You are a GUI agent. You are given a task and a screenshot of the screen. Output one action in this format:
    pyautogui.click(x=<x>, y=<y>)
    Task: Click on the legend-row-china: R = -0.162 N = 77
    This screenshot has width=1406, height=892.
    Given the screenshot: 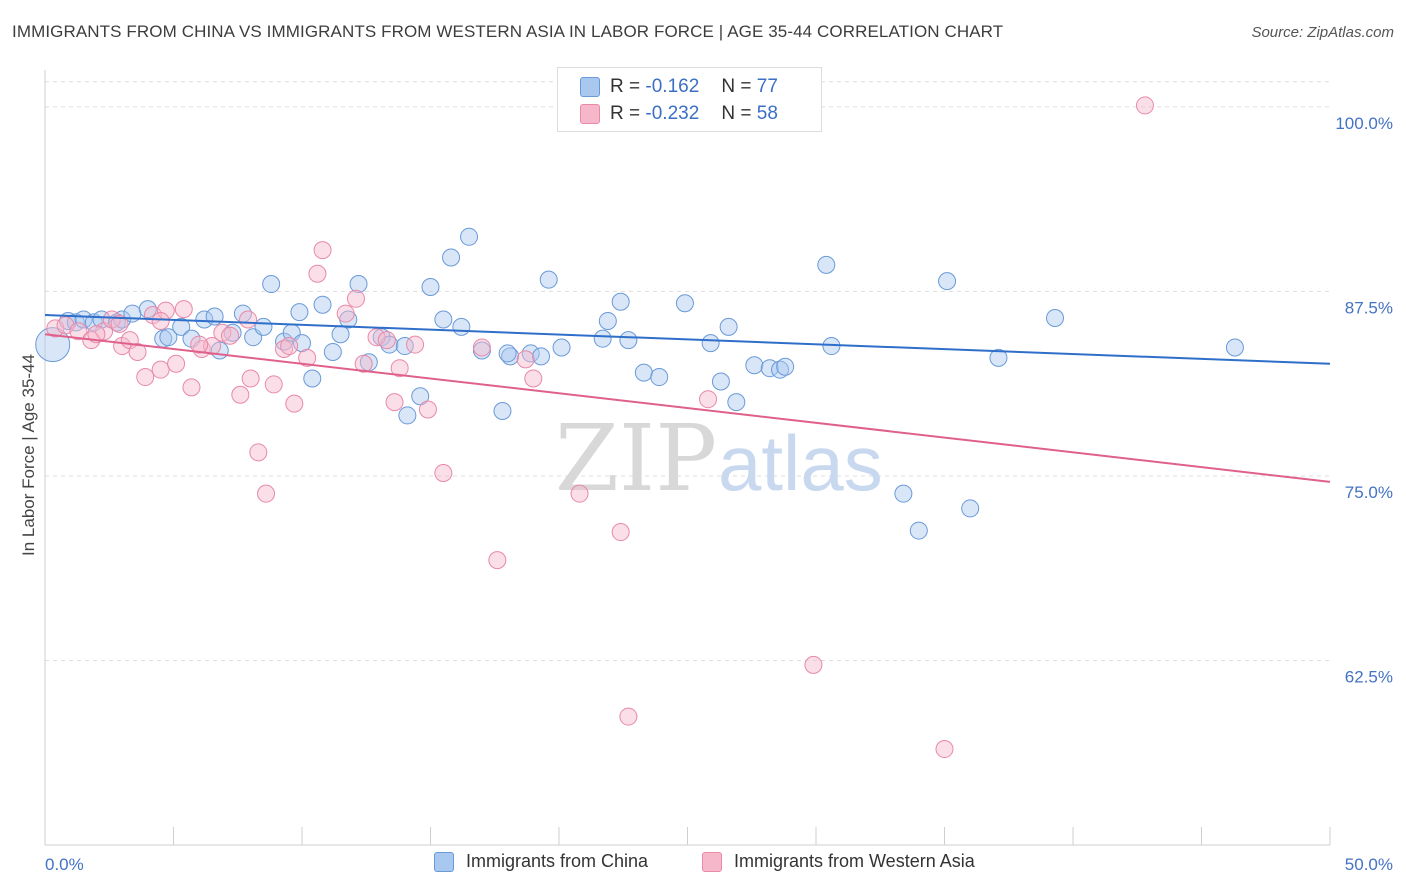 What is the action you would take?
    pyautogui.click(x=679, y=87)
    